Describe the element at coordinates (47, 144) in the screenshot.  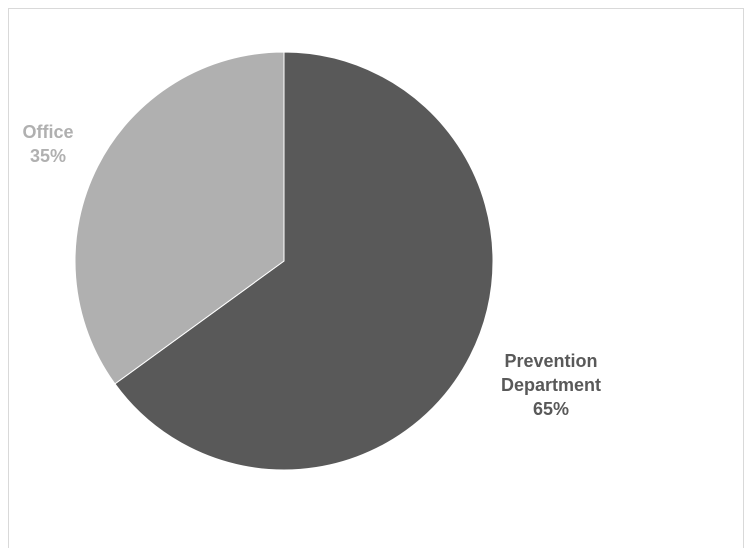
I see `slice-label-office: Office 35%` at that location.